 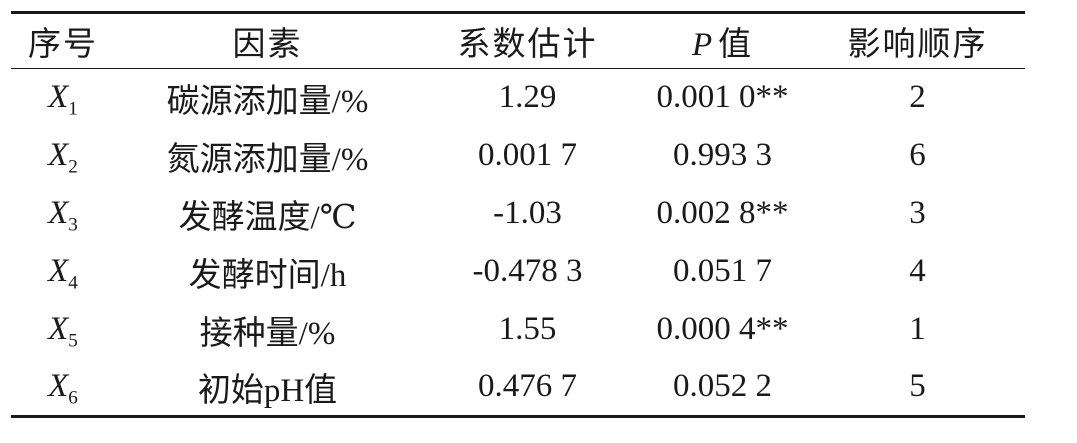 I want to click on factor-id: X1, so click(x=63, y=98).